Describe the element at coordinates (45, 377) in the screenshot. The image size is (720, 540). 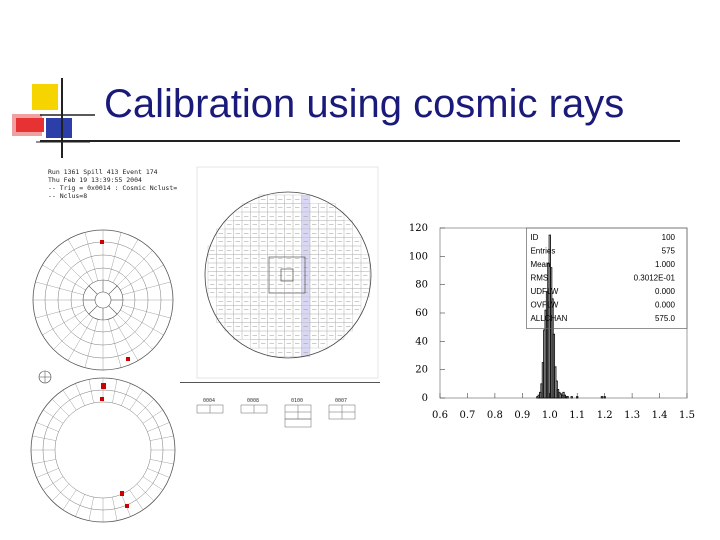
I see `beam-symbol` at that location.